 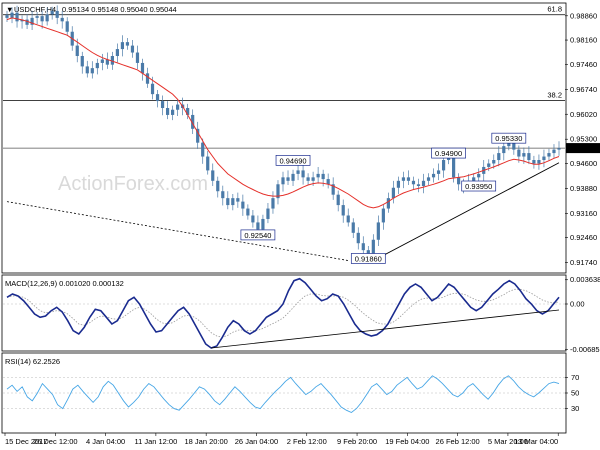 What do you see at coordinates (585, 349) in the screenshot?
I see `macd-tick-label: -0.006856` at bounding box center [585, 349].